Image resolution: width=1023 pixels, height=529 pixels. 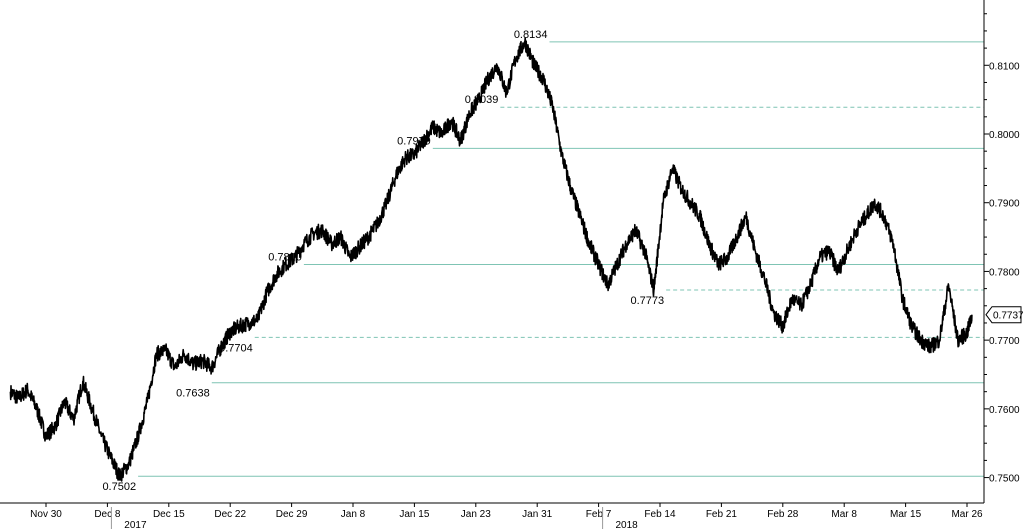 I want to click on level-label-6: 0.7638, so click(x=193, y=394).